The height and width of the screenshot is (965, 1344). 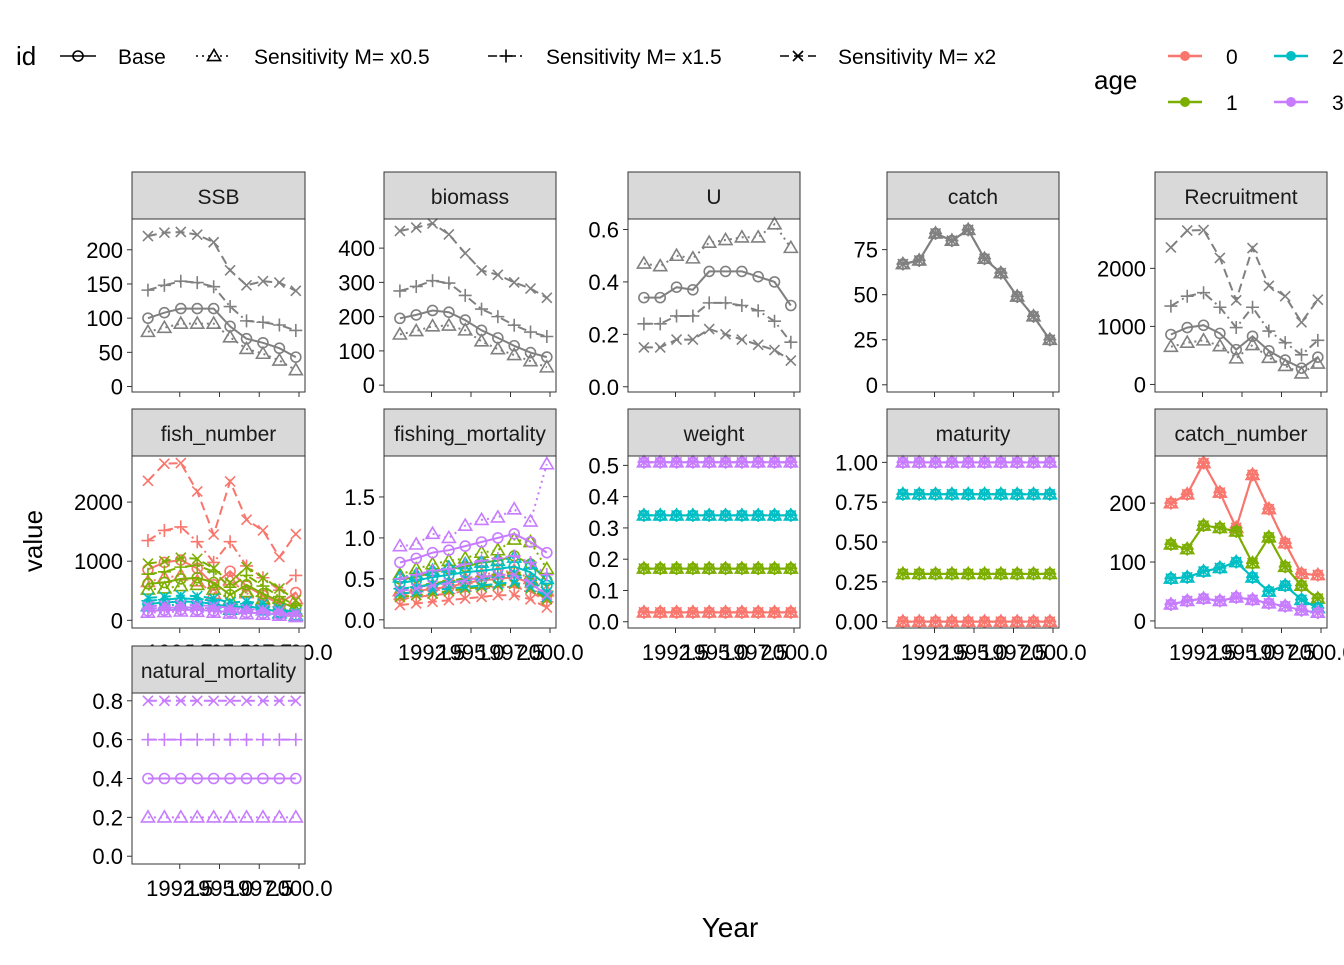 What do you see at coordinates (506, 56) in the screenshot?
I see `legend-key-plus-icon` at bounding box center [506, 56].